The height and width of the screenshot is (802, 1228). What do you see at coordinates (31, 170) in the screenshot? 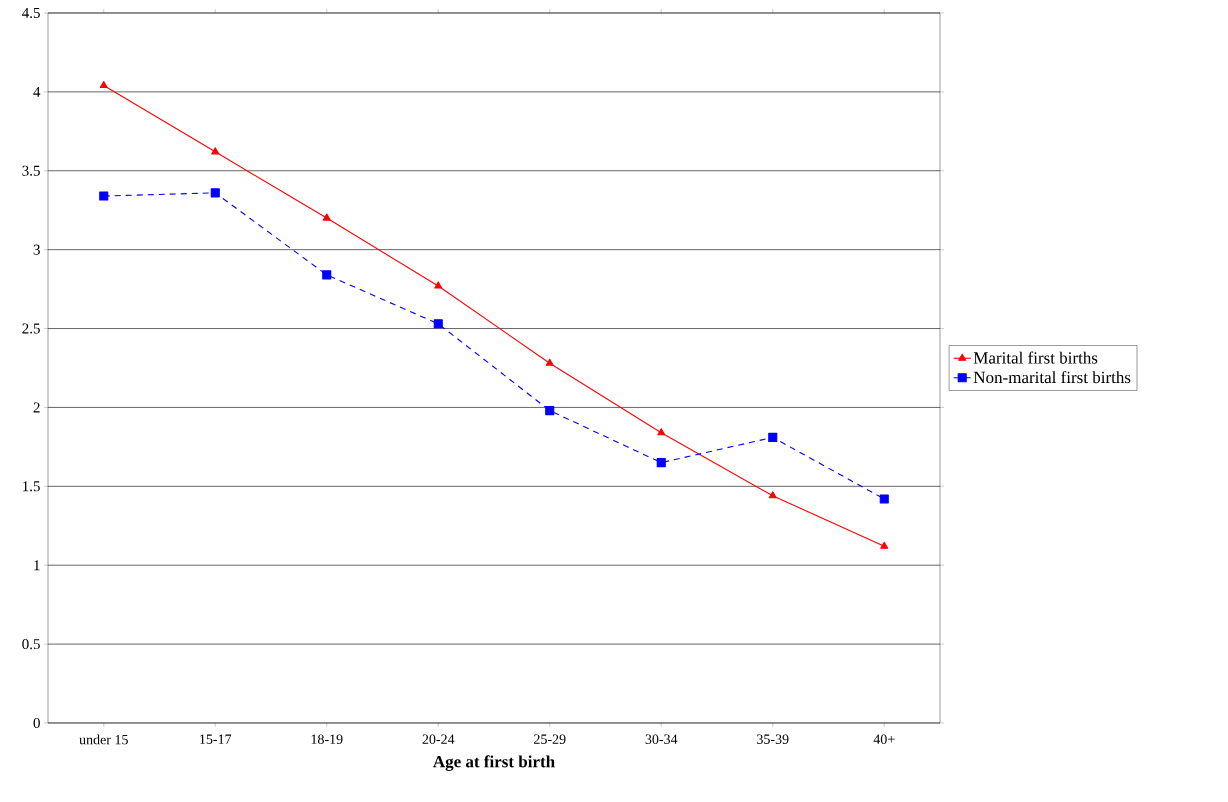
I see `y-tick-label: 3.5` at bounding box center [31, 170].